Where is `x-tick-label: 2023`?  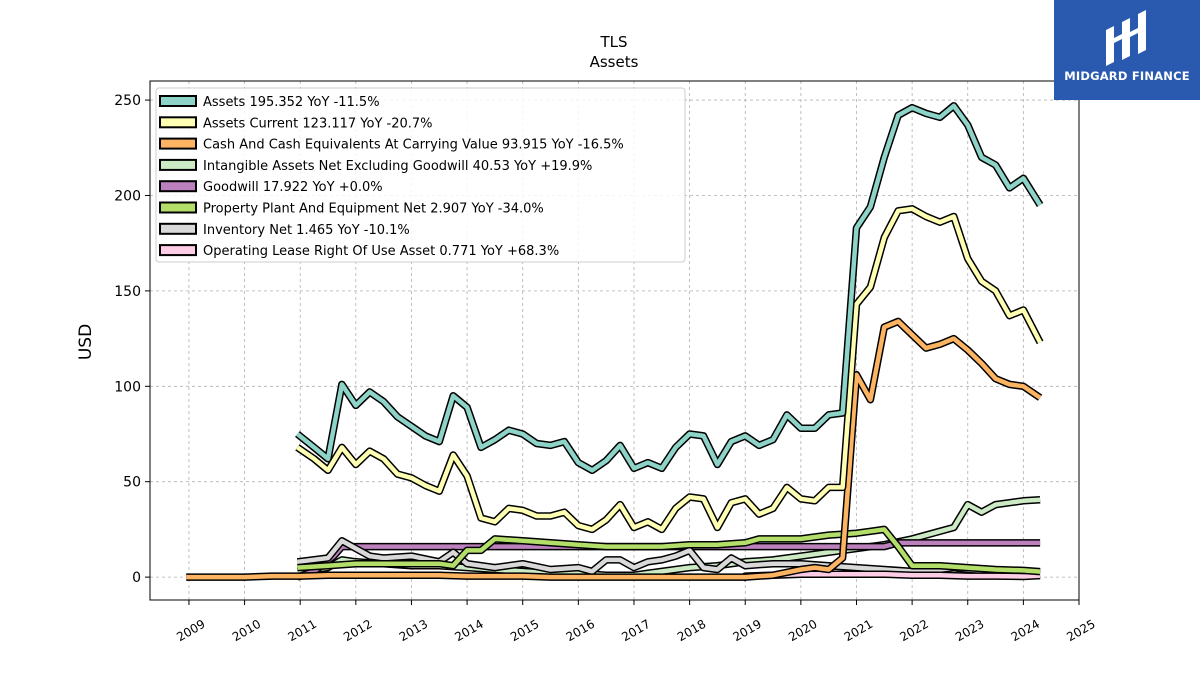 x-tick-label: 2023 is located at coordinates (969, 630).